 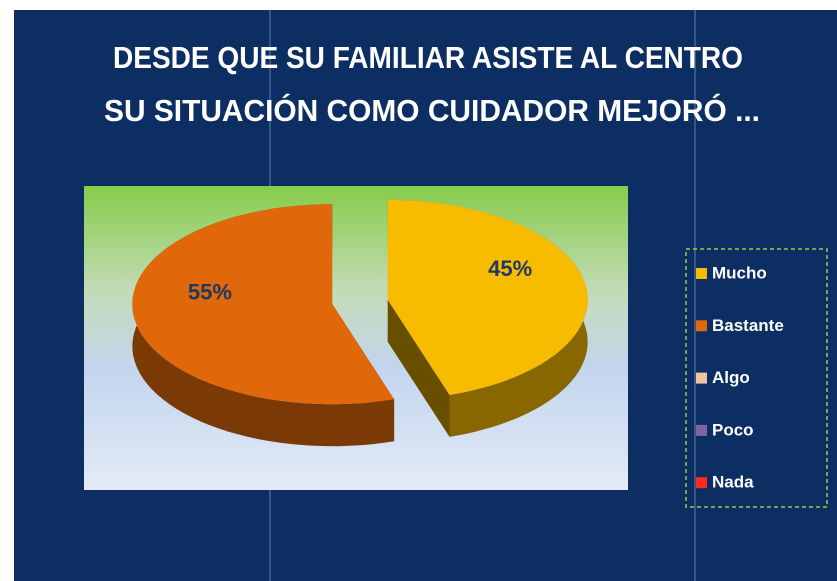 I want to click on legend-box, so click(x=756, y=378).